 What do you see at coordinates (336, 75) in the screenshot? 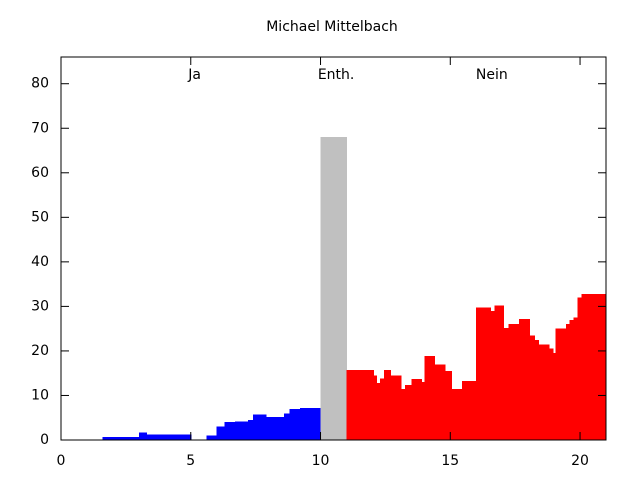
I see `series-label: Enth.` at bounding box center [336, 75].